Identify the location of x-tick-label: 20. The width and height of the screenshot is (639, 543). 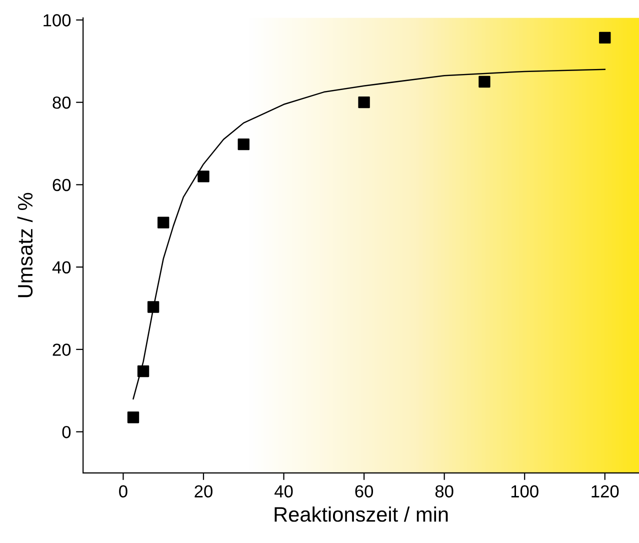
(203, 491).